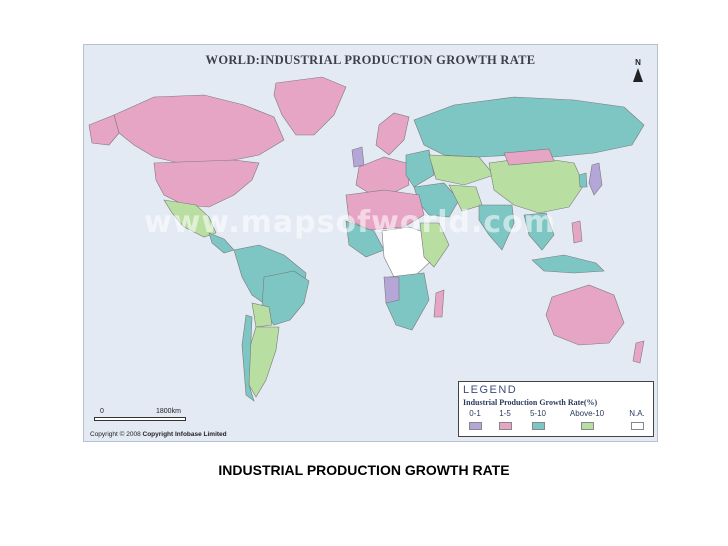  Describe the element at coordinates (385, 210) in the screenshot. I see `region-north-africa` at that location.